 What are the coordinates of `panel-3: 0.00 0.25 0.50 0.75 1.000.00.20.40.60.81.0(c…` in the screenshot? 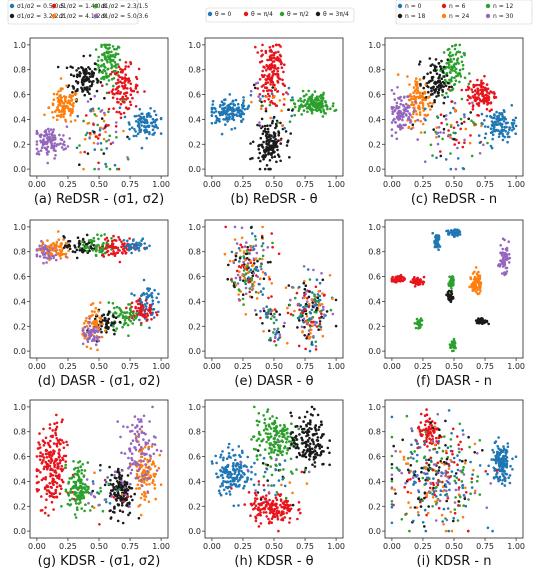 It's located at (446, 122).